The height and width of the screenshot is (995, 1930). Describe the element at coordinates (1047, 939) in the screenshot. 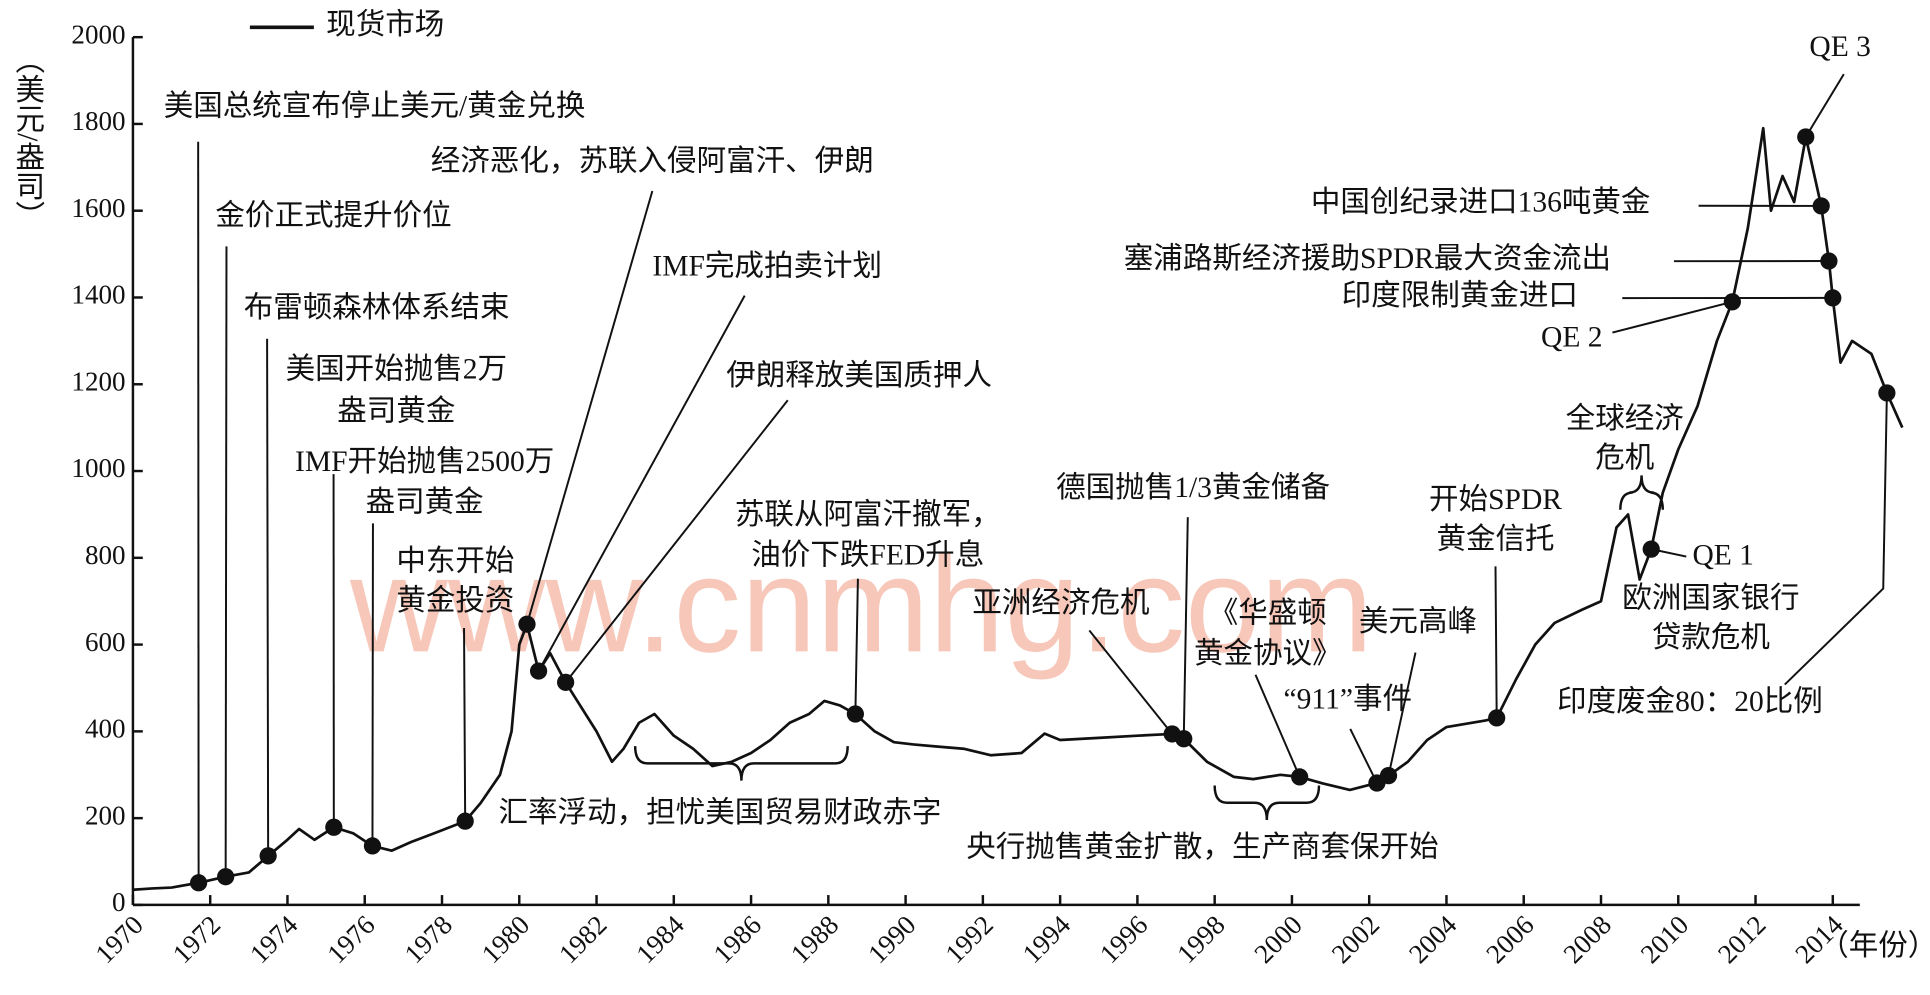

I see `x-tick-label: 1994` at that location.